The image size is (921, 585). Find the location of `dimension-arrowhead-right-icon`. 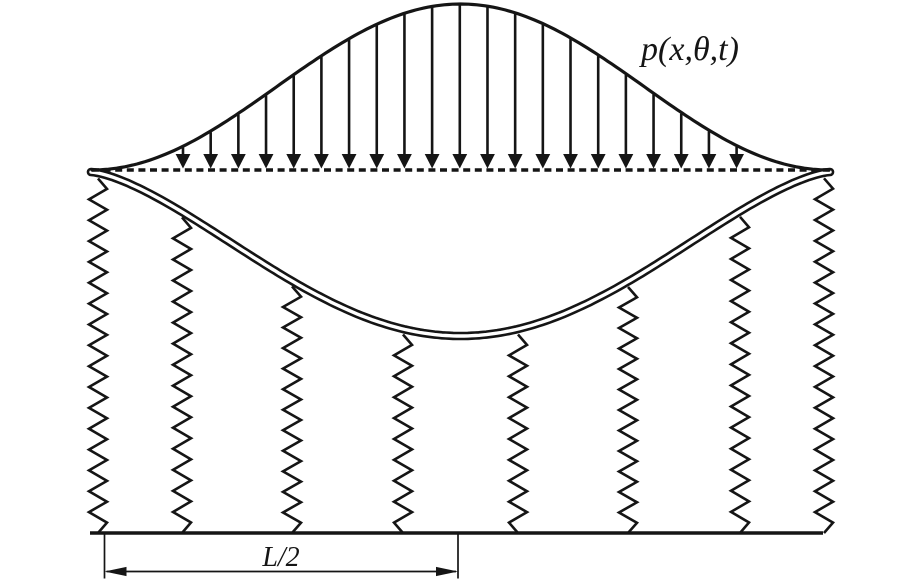

dimension-arrowhead-right-icon is located at coordinates (447, 571).